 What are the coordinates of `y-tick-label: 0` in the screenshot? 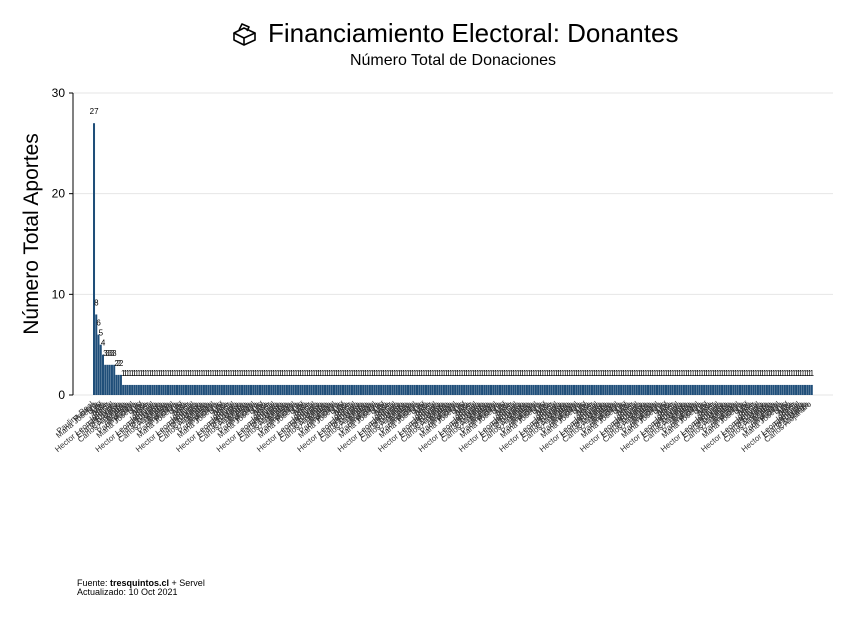 It's located at (61, 395).